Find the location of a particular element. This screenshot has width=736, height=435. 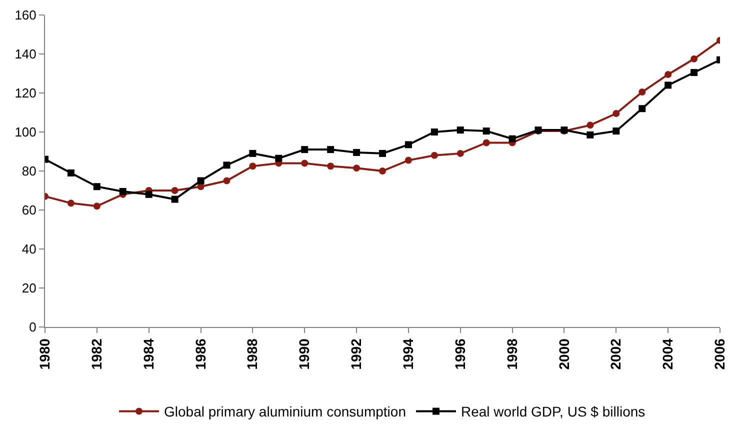

y-tick-label: 60 is located at coordinates (29, 210).